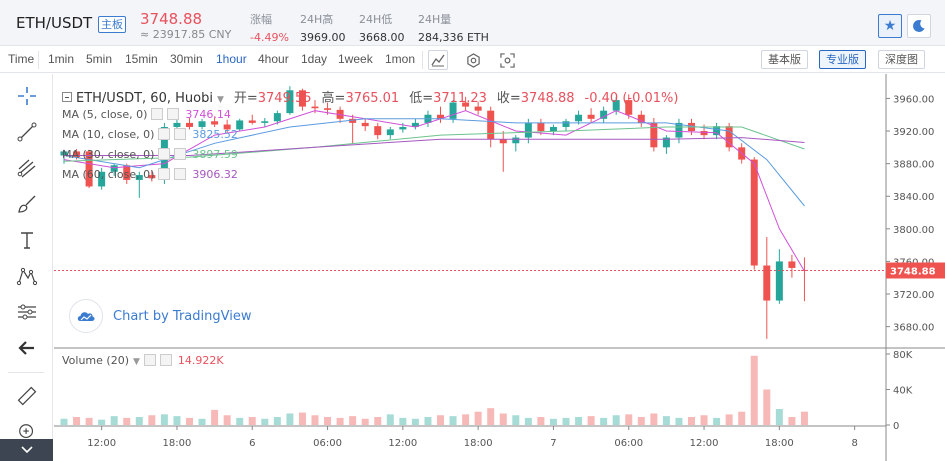 Image resolution: width=945 pixels, height=461 pixels. I want to click on ma60-legend: MA (60, close, 0) 3906.32, so click(150, 174).